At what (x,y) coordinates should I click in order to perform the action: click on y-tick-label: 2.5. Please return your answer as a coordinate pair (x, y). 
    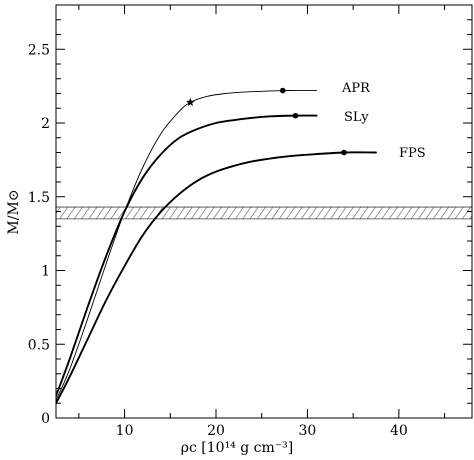
    Looking at the image, I should click on (39, 50).